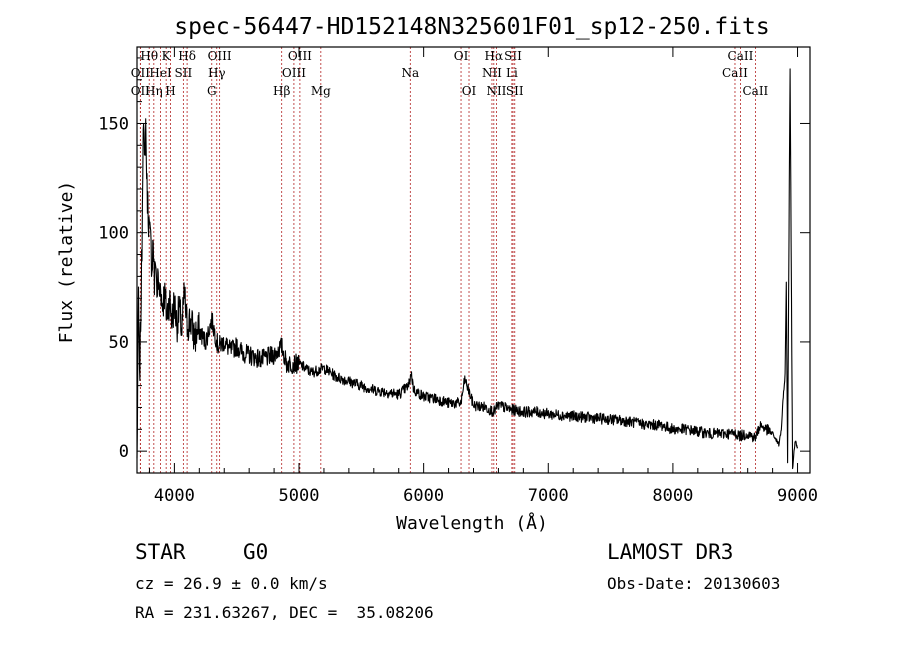 This screenshot has width=900, height=649. I want to click on marker-label-7: SII, so click(184, 73).